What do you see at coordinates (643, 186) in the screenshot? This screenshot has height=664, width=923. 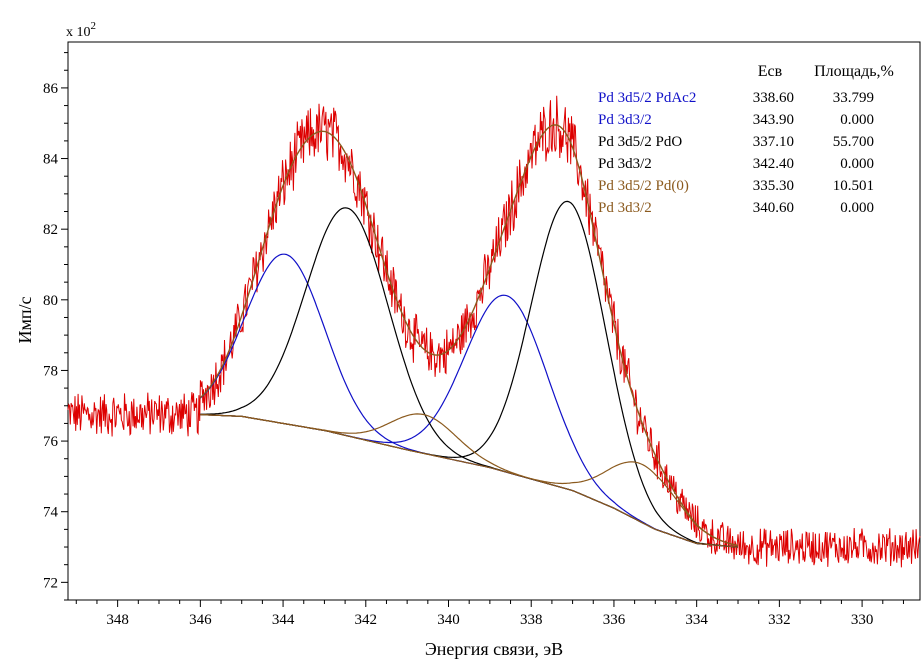 I see `legend-name: Pd 3d5/2 Pd(0)` at bounding box center [643, 186].